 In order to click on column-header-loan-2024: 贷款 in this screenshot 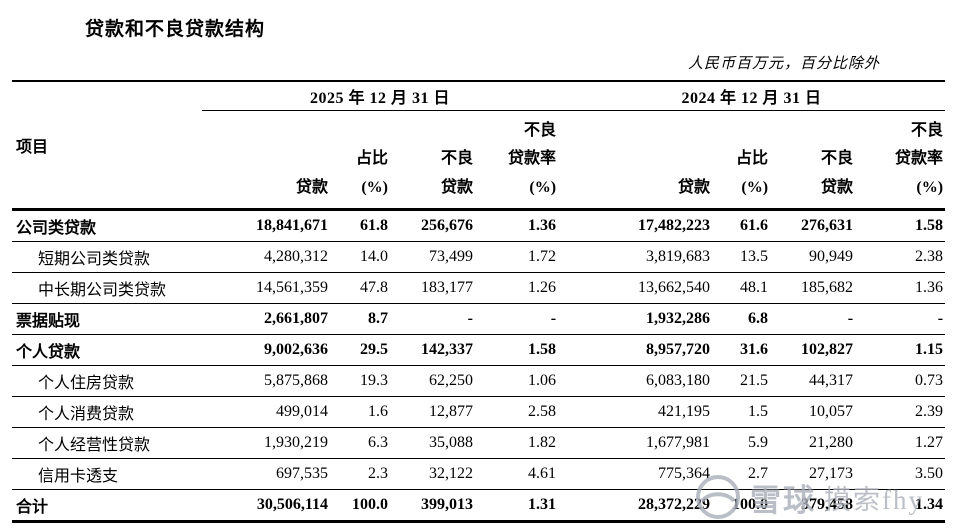, I will do `click(635, 160)`.